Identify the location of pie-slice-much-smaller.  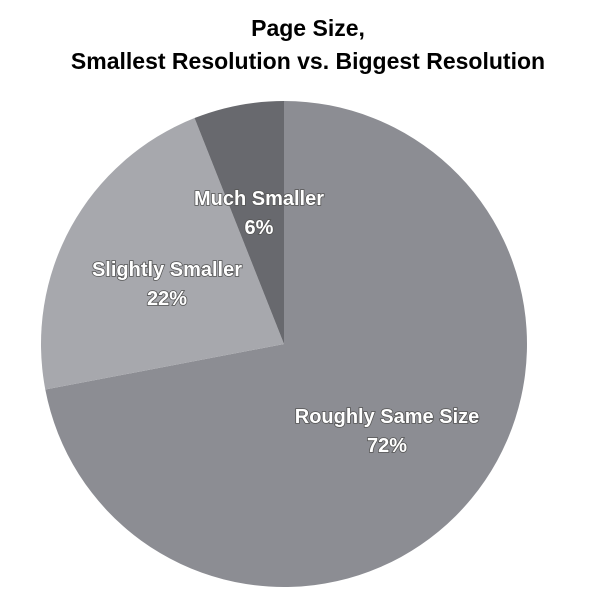
(239, 222).